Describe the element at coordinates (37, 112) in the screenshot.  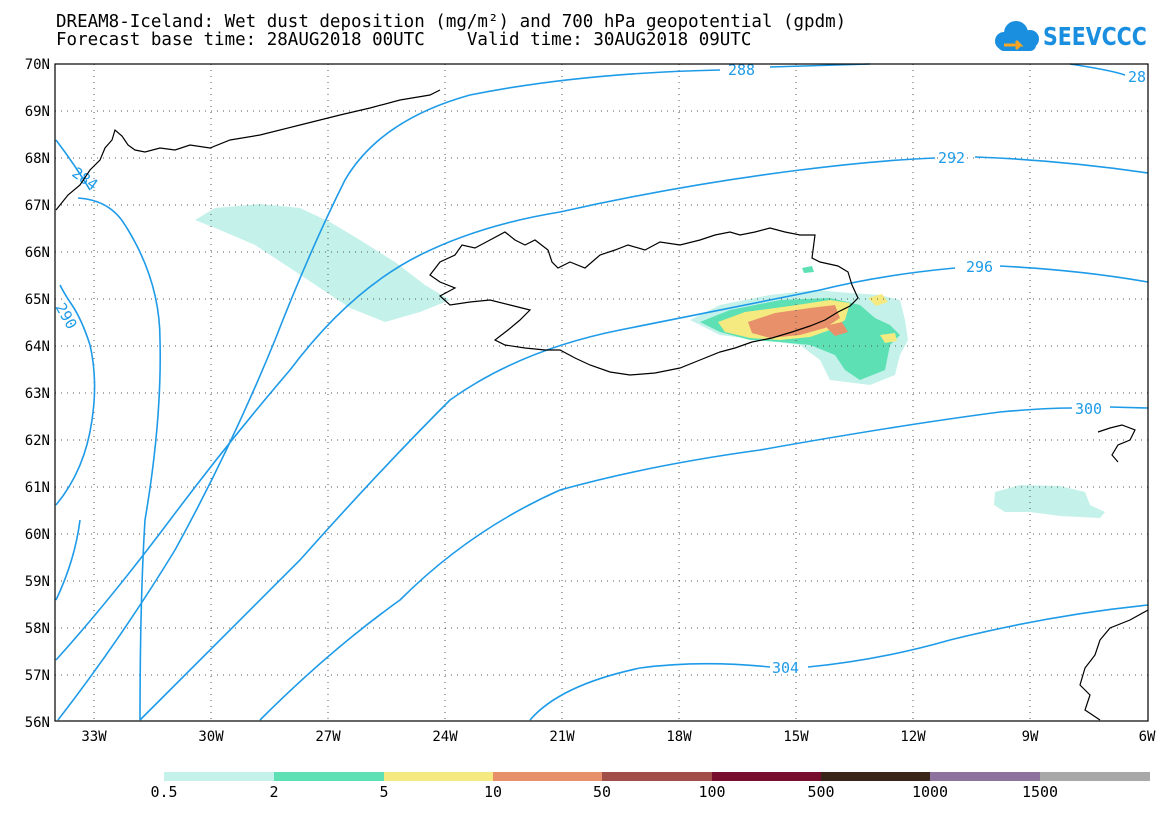
I see `lat-label: 69N` at that location.